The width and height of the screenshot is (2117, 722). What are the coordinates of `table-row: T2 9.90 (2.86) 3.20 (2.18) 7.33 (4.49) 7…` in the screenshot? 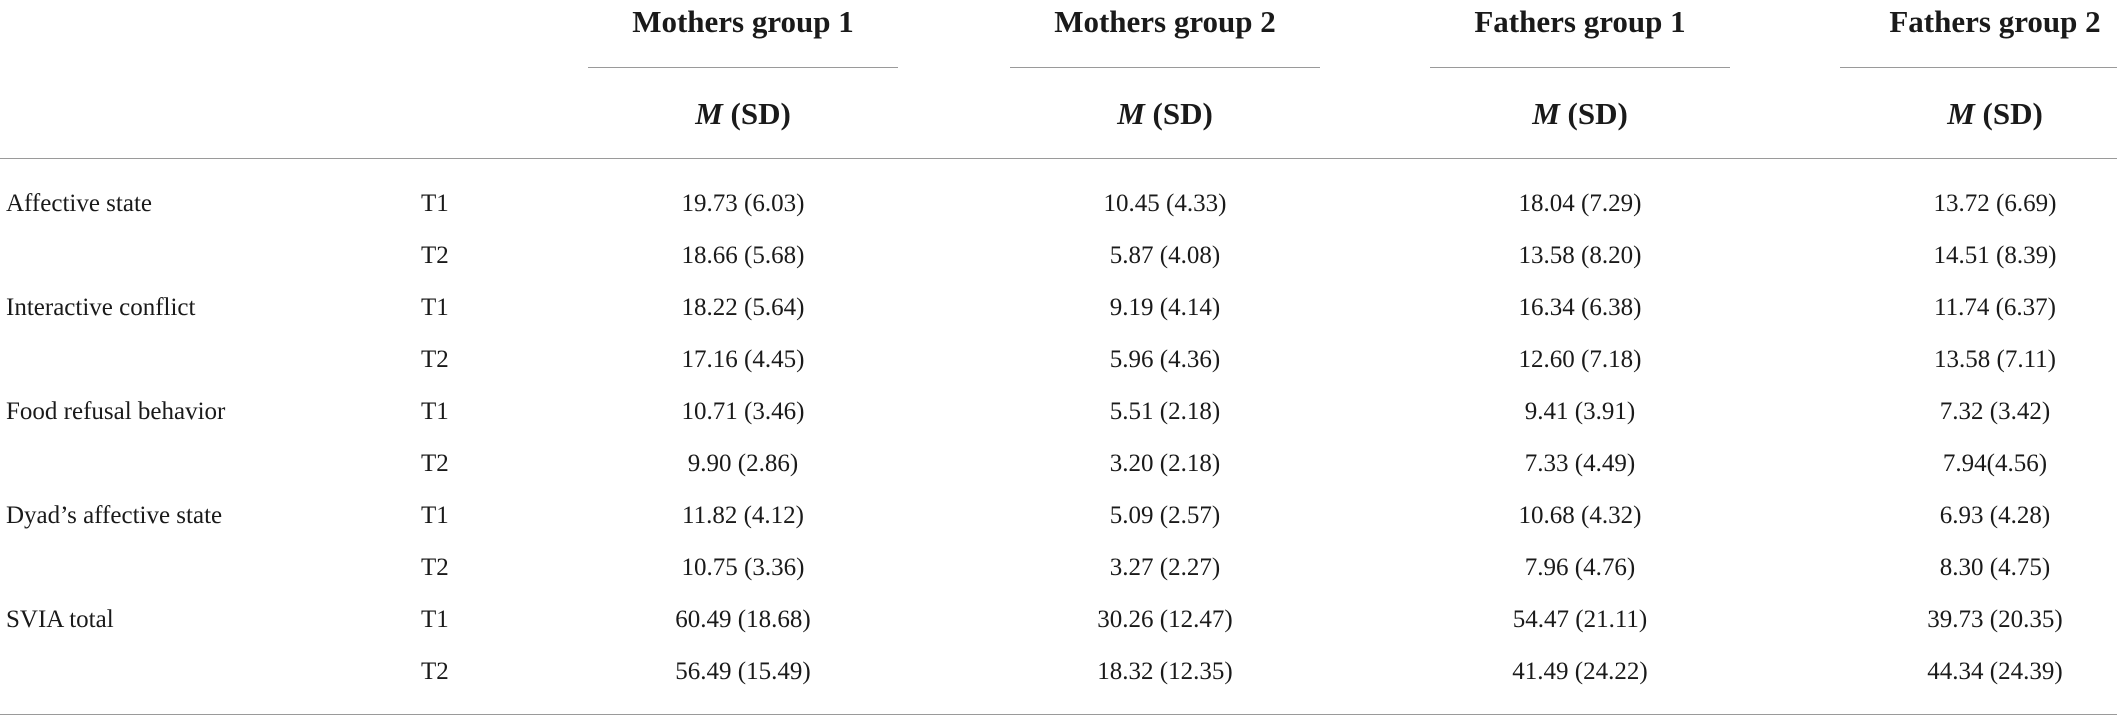 It's located at (1058, 464).